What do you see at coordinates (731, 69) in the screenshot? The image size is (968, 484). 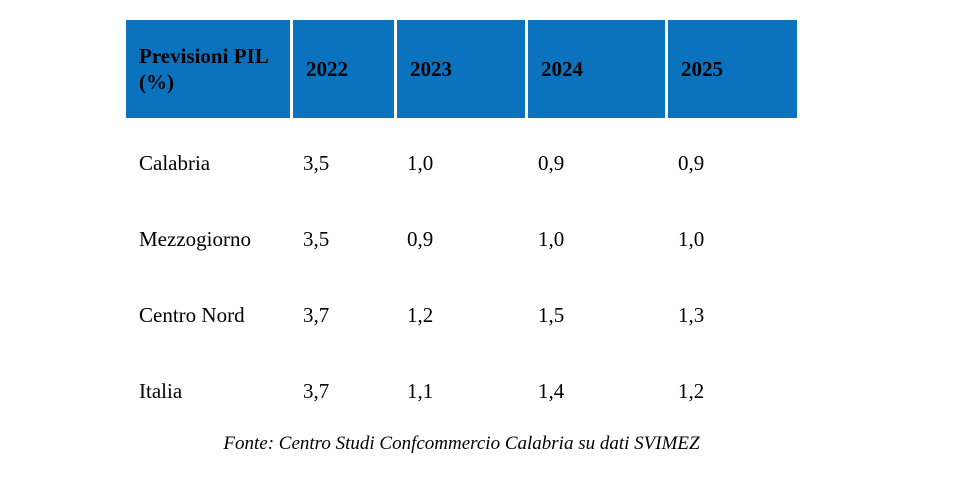 I see `header-cell-year-2025: 2025` at bounding box center [731, 69].